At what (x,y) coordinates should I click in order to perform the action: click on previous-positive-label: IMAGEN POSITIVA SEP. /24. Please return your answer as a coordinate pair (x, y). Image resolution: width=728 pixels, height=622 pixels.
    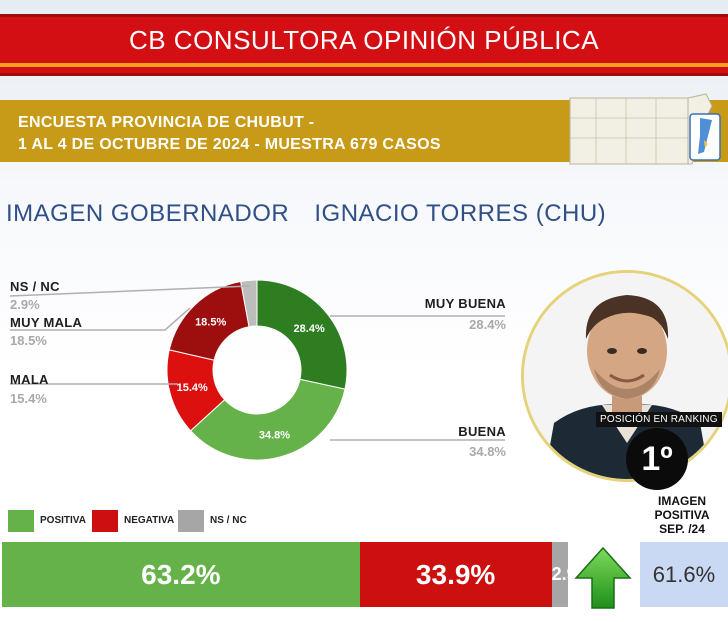
    Looking at the image, I should click on (682, 515).